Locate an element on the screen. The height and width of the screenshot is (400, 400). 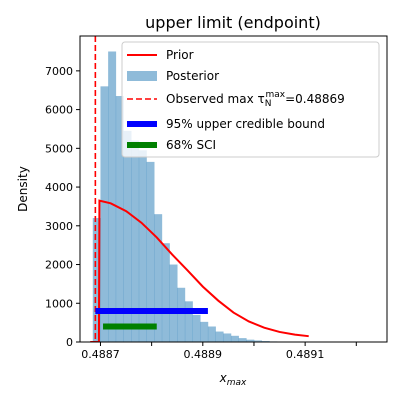
legend-label-observed: Observed max τNmax=0.48869 is located at coordinates (255, 99).